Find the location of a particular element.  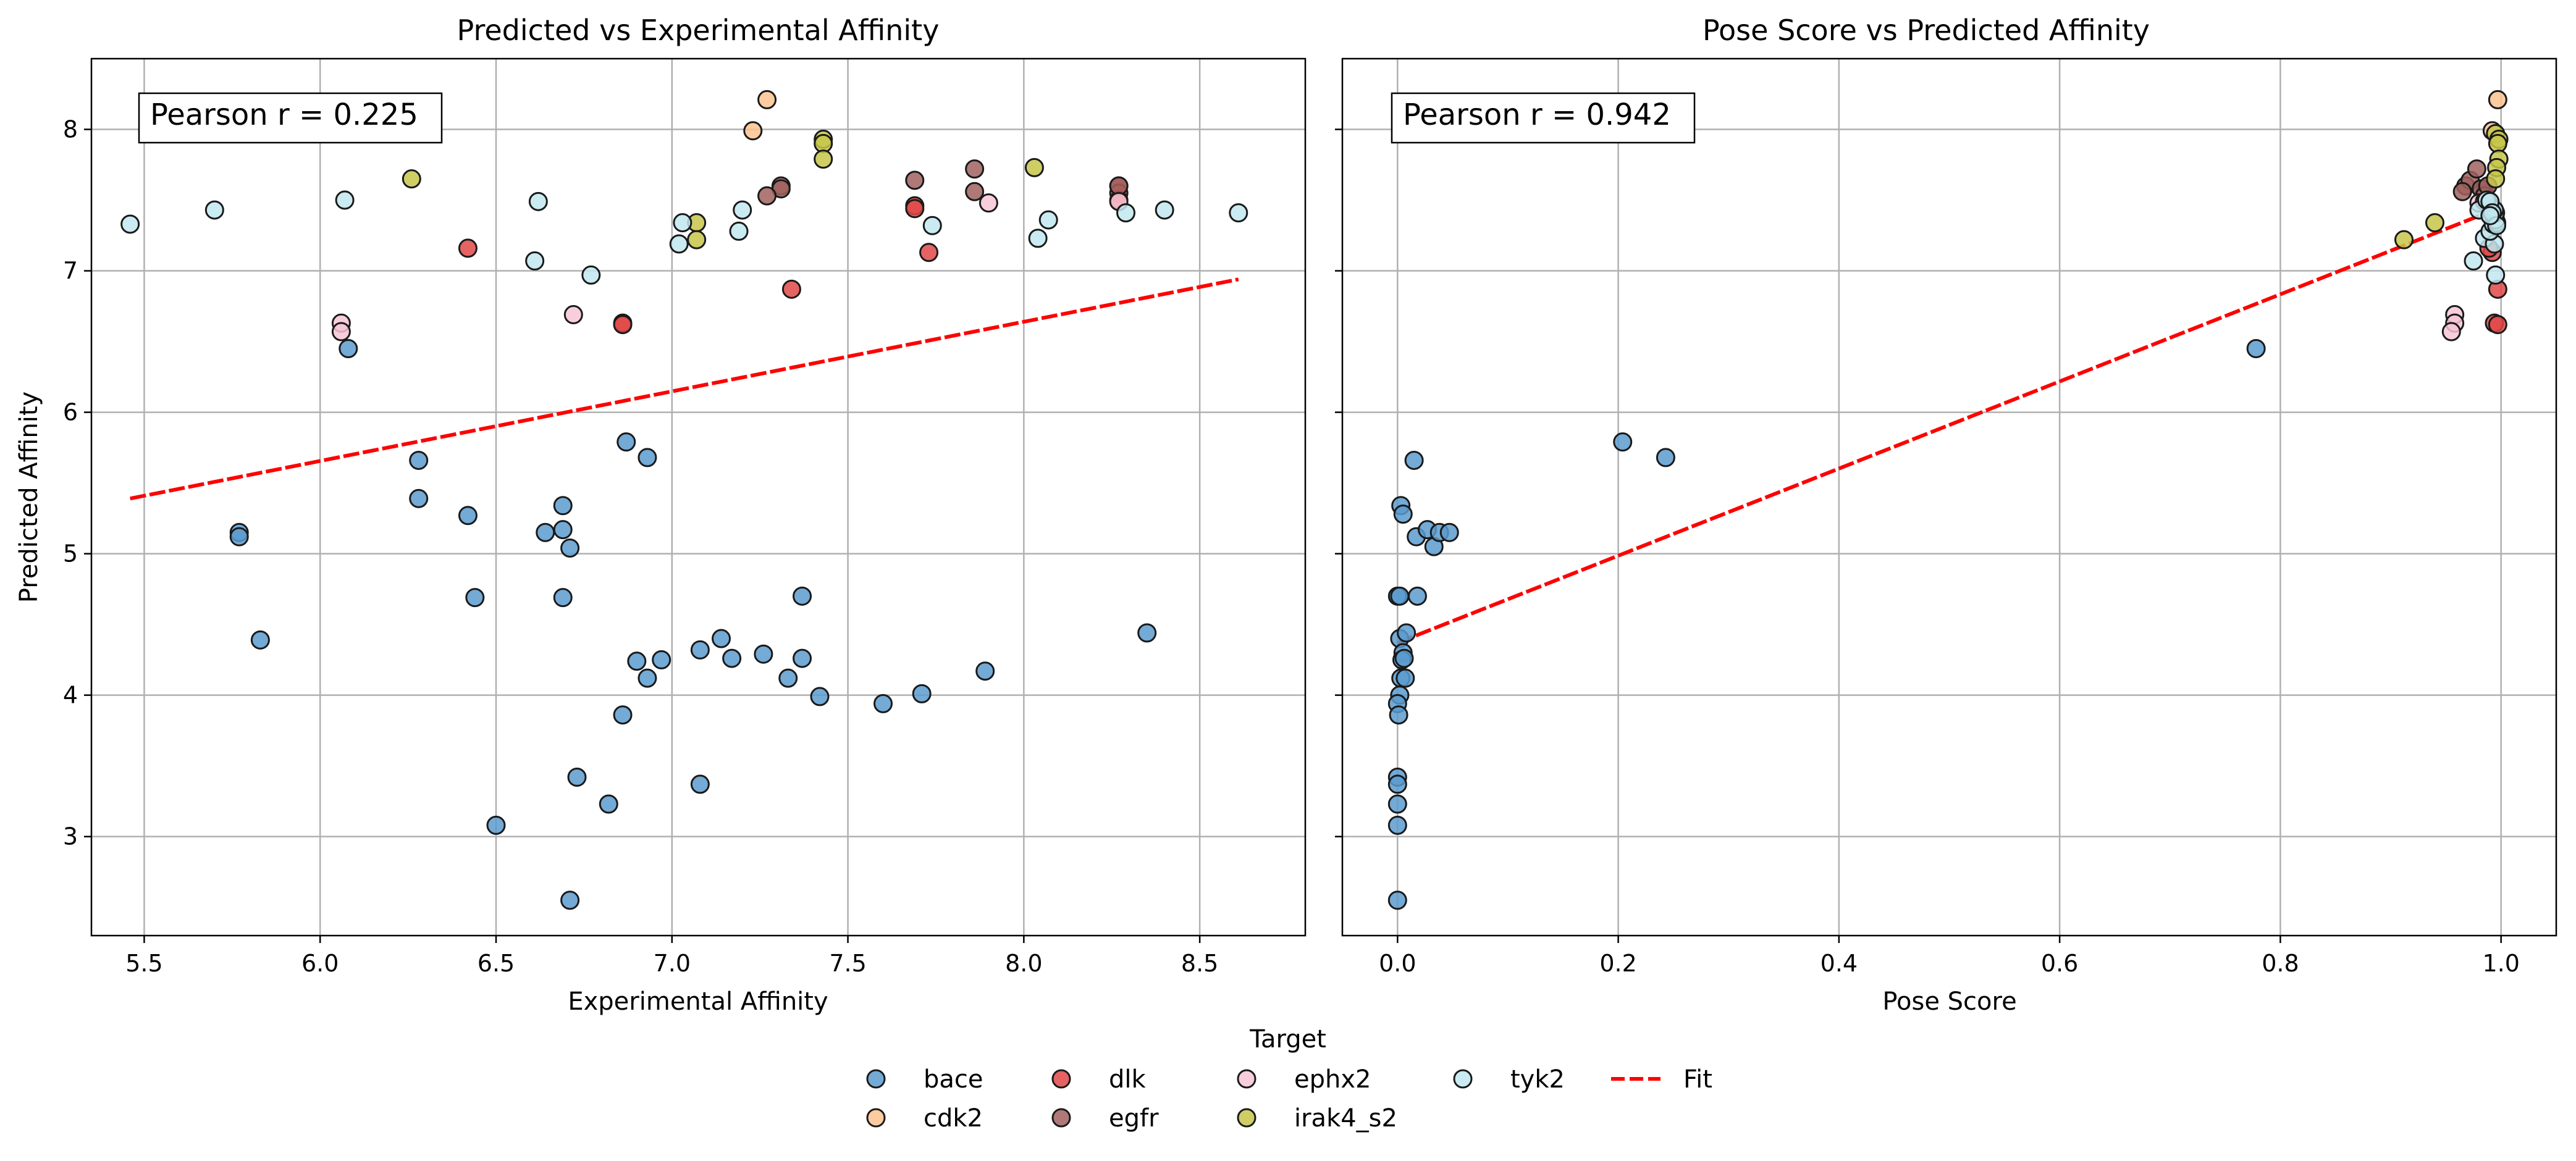

legend-label: dlk is located at coordinates (1128, 1079).